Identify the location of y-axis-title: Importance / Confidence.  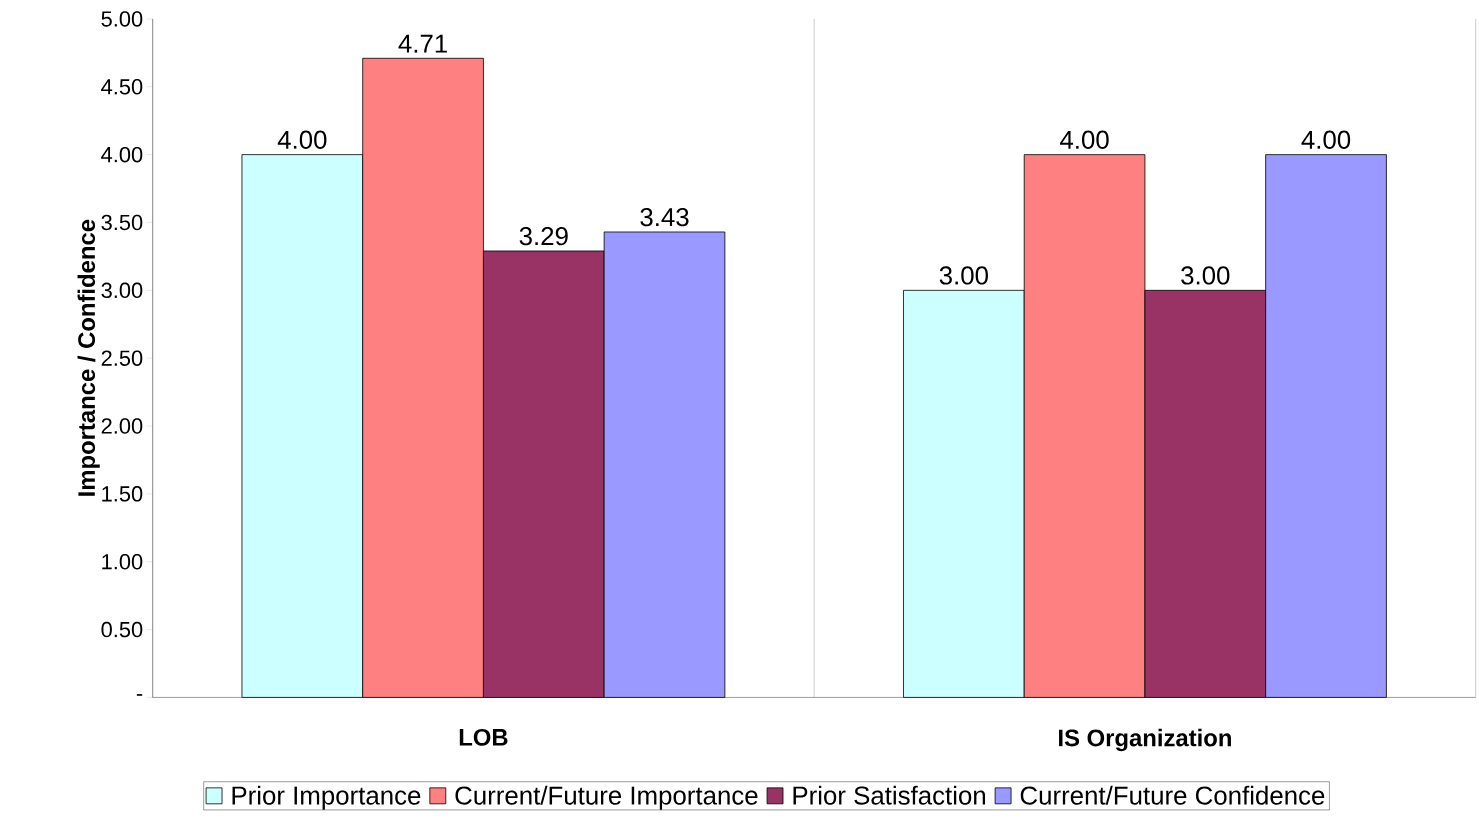
(88, 357).